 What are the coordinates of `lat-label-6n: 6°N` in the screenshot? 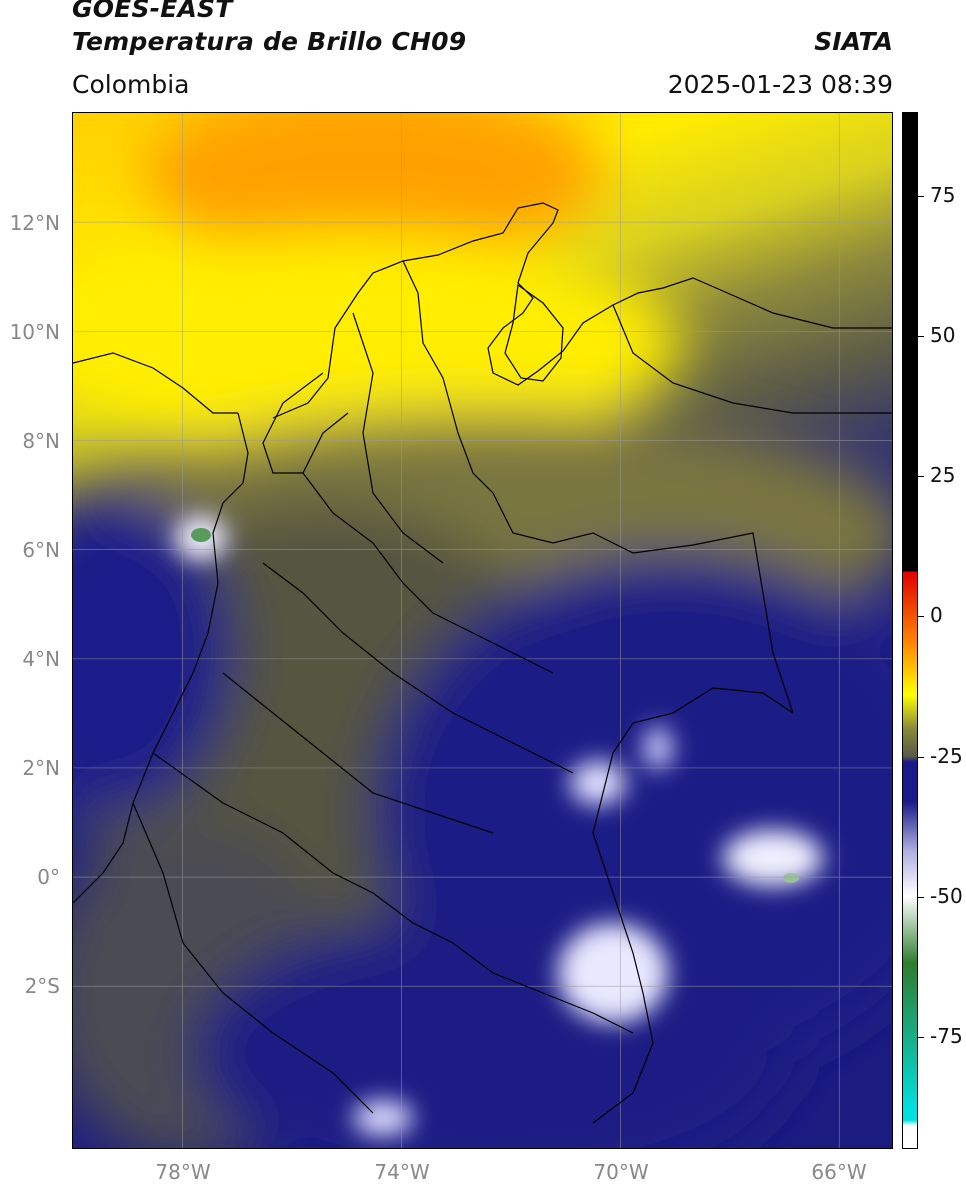 It's located at (41, 550).